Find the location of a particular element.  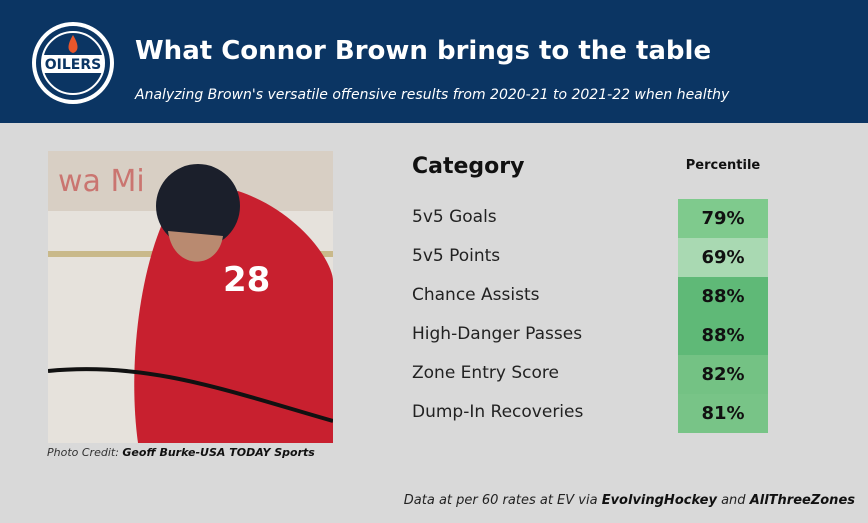

category: High-Danger Passes is located at coordinates (497, 334).